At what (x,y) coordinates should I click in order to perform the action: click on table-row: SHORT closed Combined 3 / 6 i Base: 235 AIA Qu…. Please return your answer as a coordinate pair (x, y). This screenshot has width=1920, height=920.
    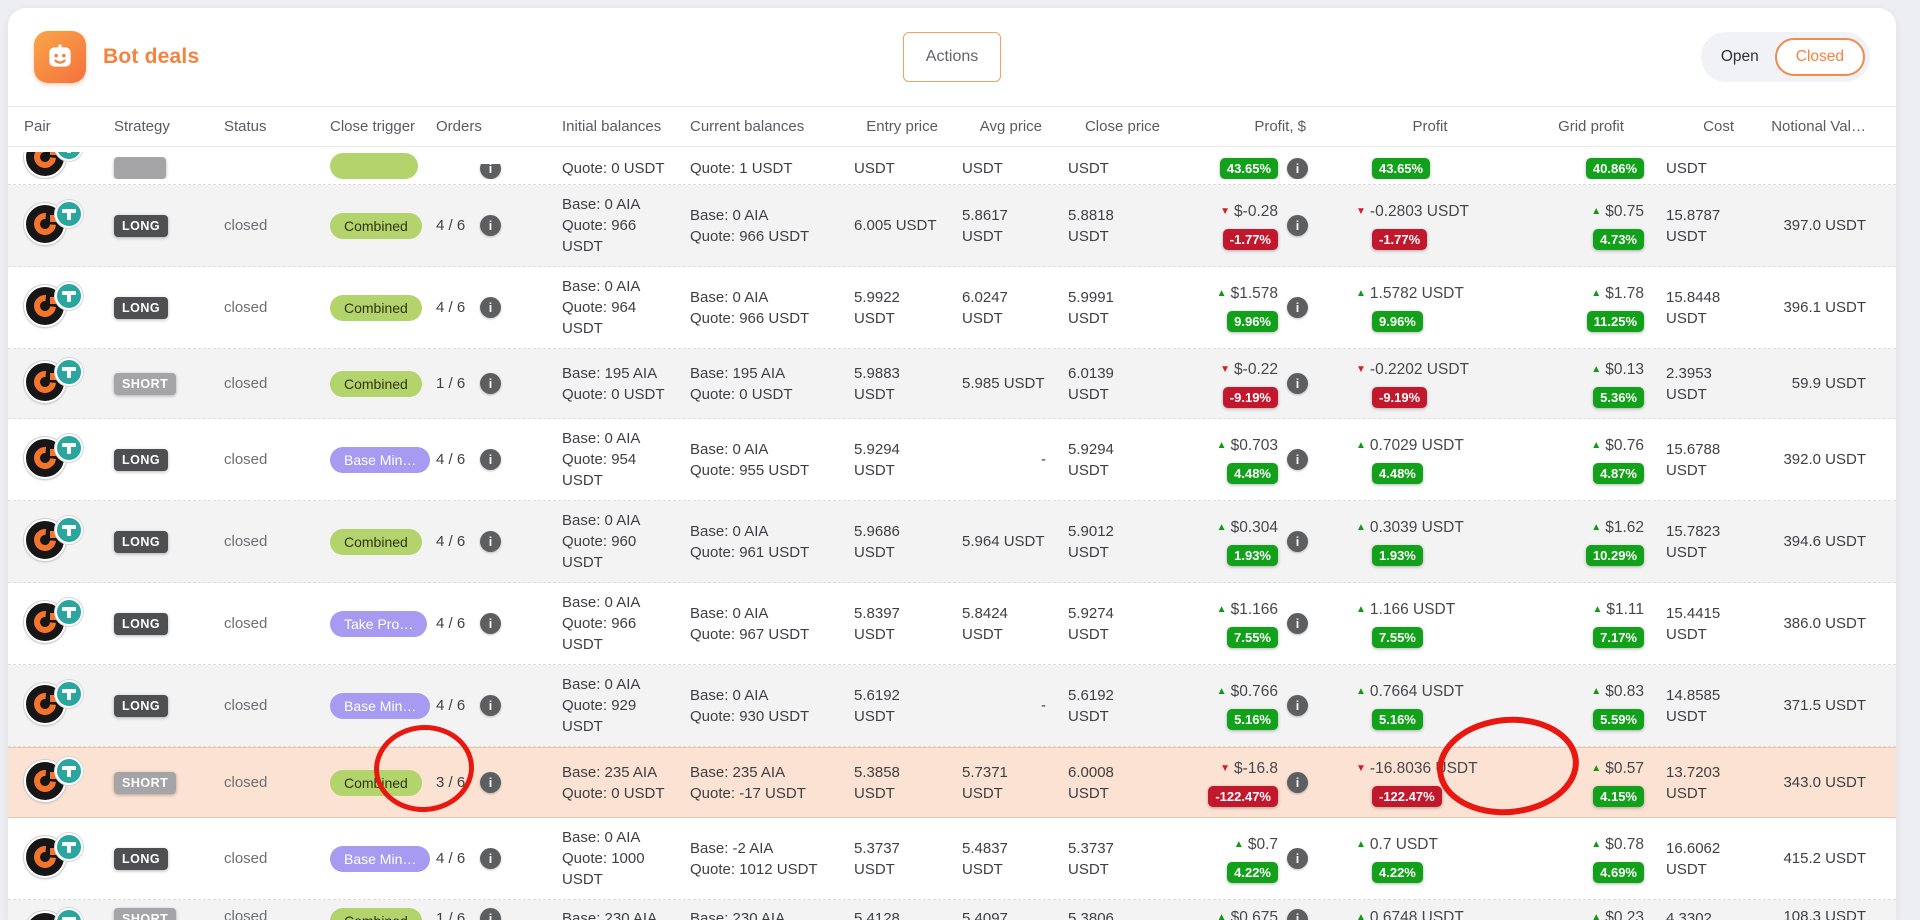
    Looking at the image, I should click on (952, 782).